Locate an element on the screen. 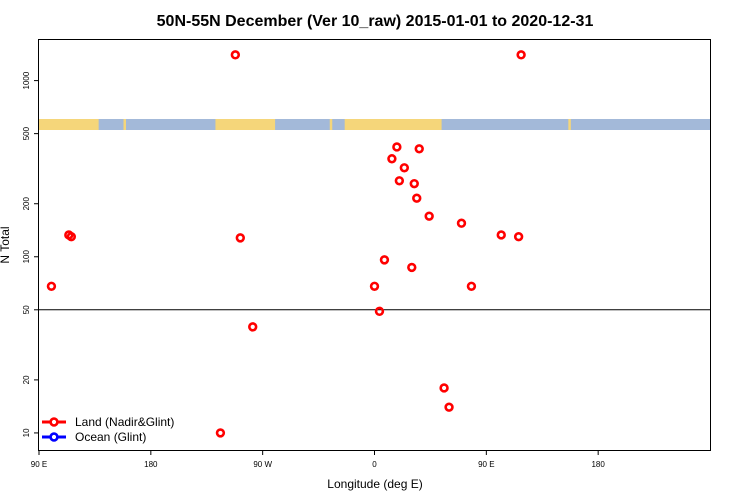  x-tick-label: 0 is located at coordinates (374, 464).